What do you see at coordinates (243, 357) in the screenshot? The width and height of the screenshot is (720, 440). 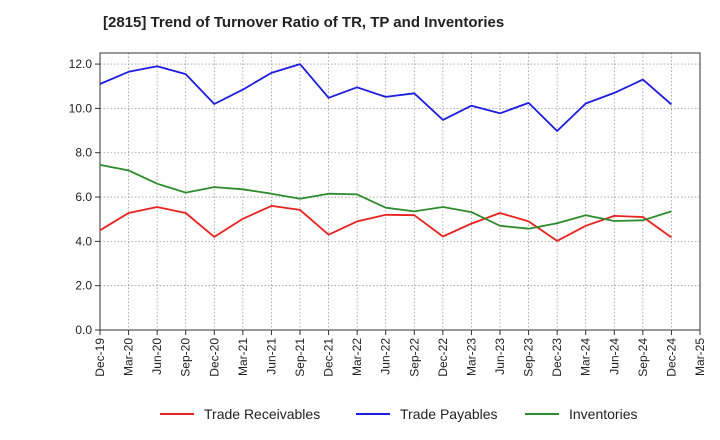 I see `x-tick-label: Mar-21` at bounding box center [243, 357].